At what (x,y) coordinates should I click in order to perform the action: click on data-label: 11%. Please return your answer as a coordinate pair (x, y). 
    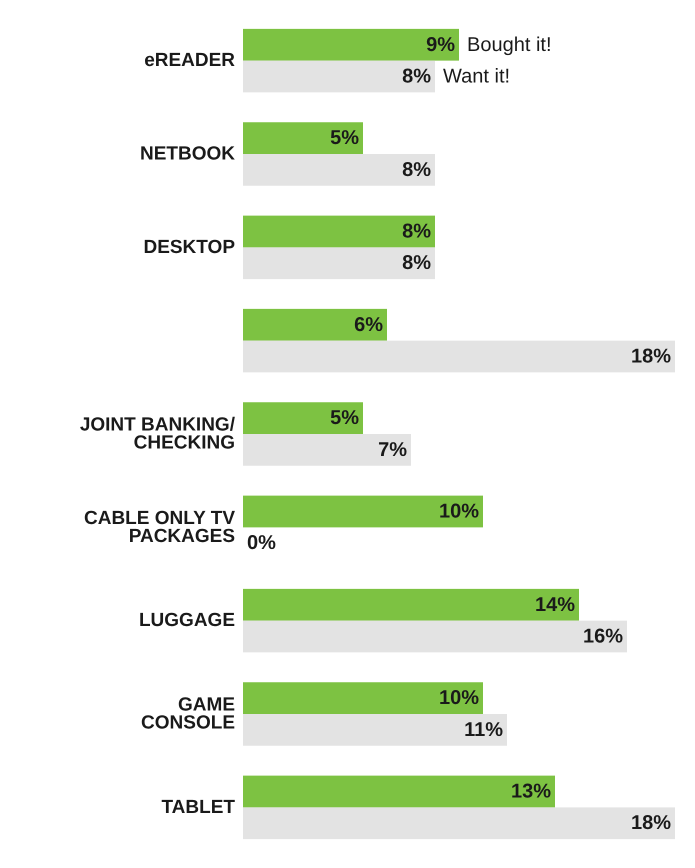
    Looking at the image, I should click on (484, 729).